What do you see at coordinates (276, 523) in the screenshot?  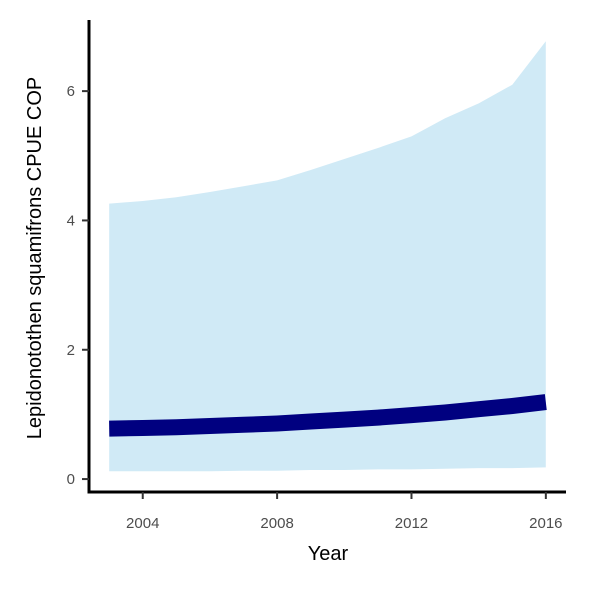 I see `x-tick-label: 2008` at bounding box center [276, 523].